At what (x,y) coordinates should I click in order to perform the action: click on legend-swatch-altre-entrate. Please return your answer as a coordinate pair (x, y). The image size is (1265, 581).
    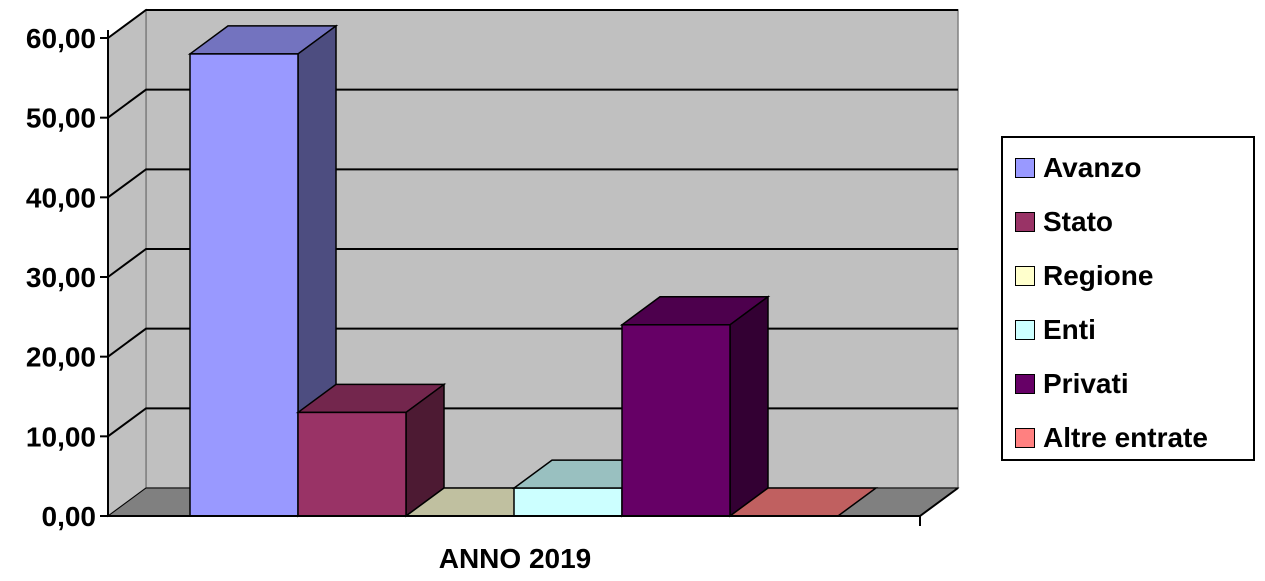
    Looking at the image, I should click on (1025, 438).